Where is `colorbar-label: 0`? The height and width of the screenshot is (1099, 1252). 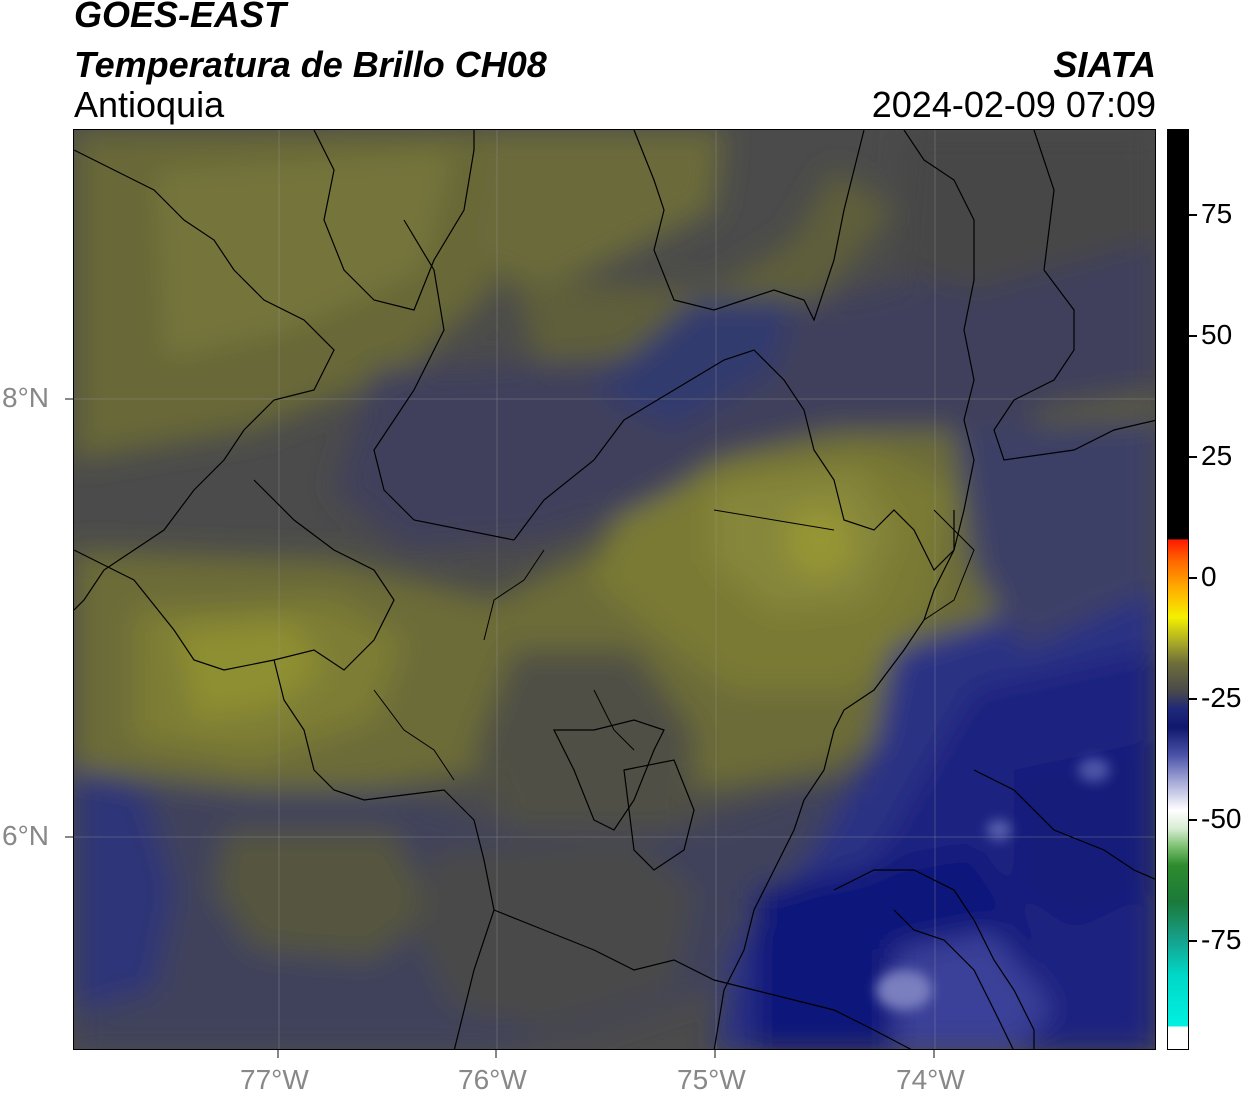
colorbar-label: 0 is located at coordinates (1209, 576).